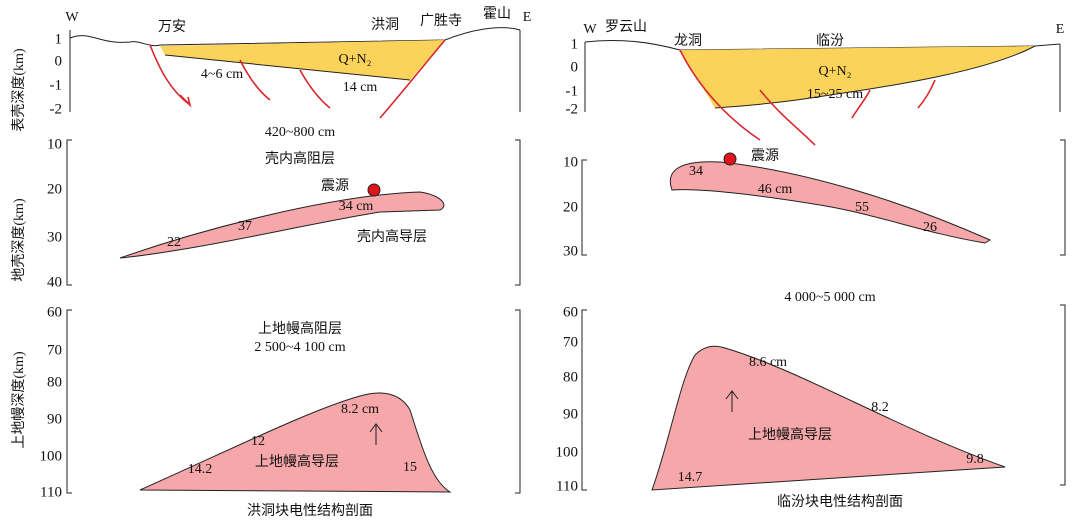 The height and width of the screenshot is (523, 1072). I want to click on caption: 洪洞块电性结构剖面, so click(310, 511).